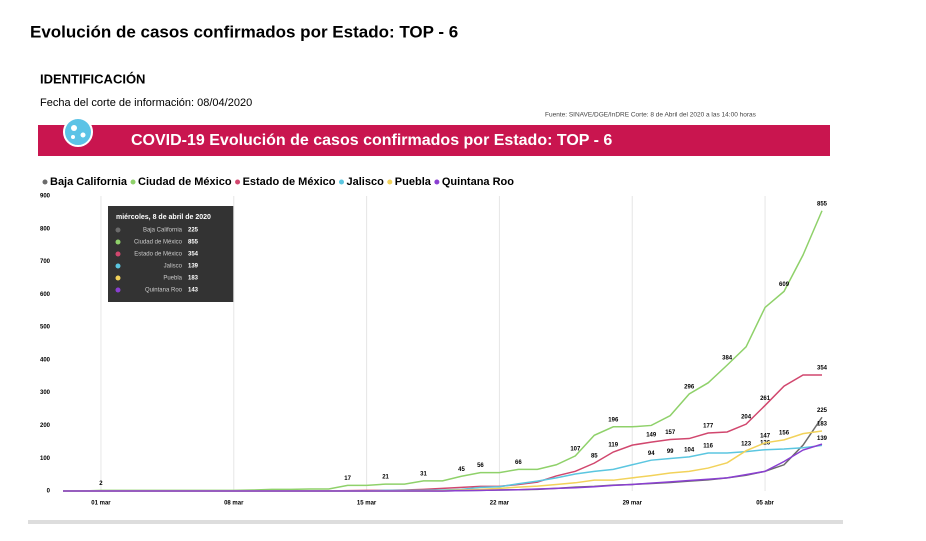  I want to click on tooltip-value: 855, so click(193, 243).